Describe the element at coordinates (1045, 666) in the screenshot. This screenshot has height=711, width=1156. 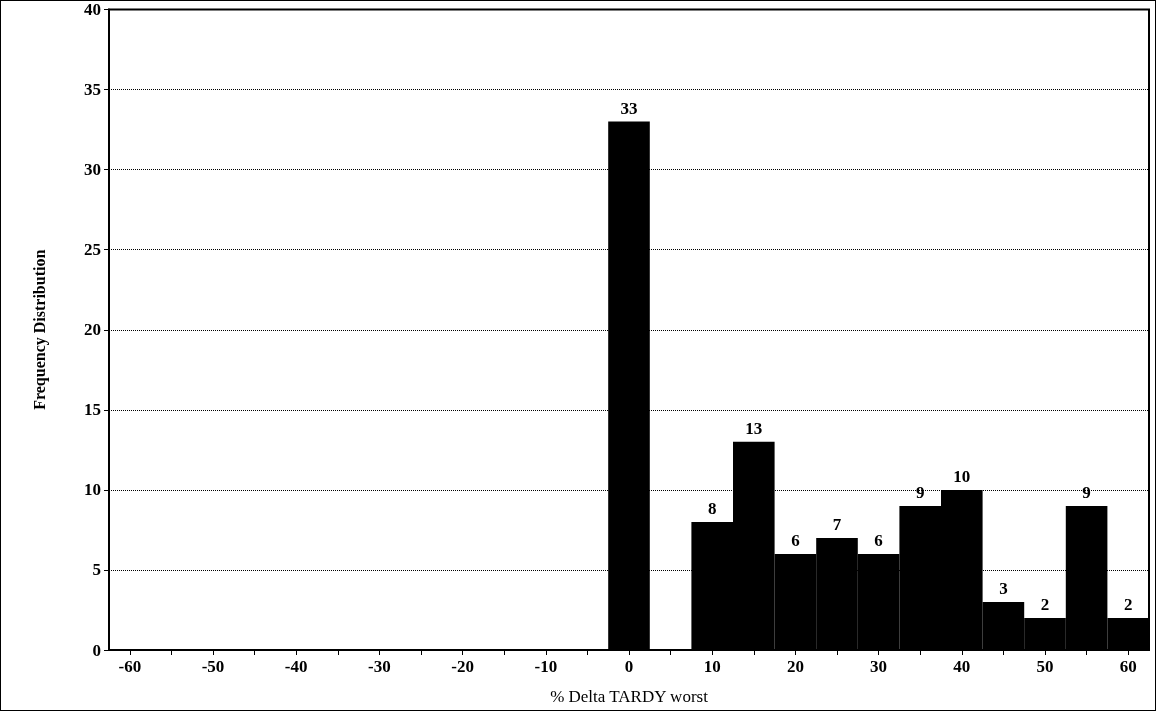
I see `x-tick-label: 50` at that location.